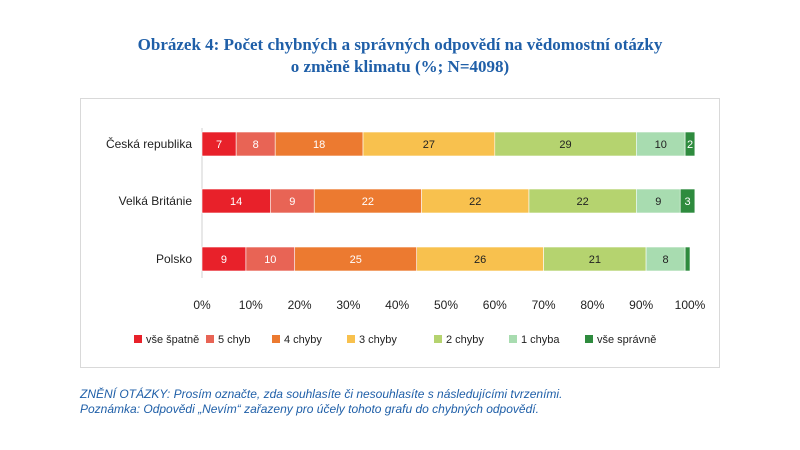  I want to click on data-label-velka-britanie-4-chyby: 22, so click(368, 202).